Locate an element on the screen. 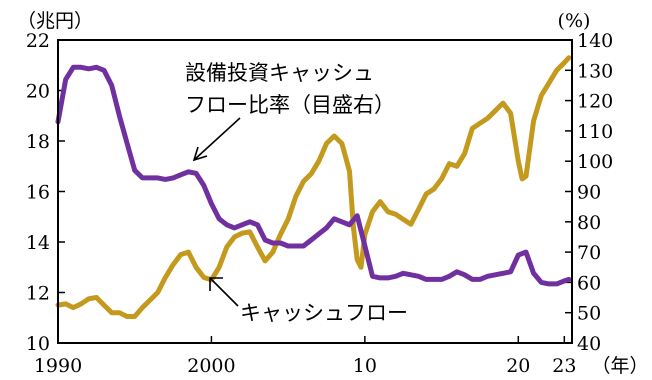 This screenshot has width=652, height=380. right-tick-label: 110 is located at coordinates (595, 132).